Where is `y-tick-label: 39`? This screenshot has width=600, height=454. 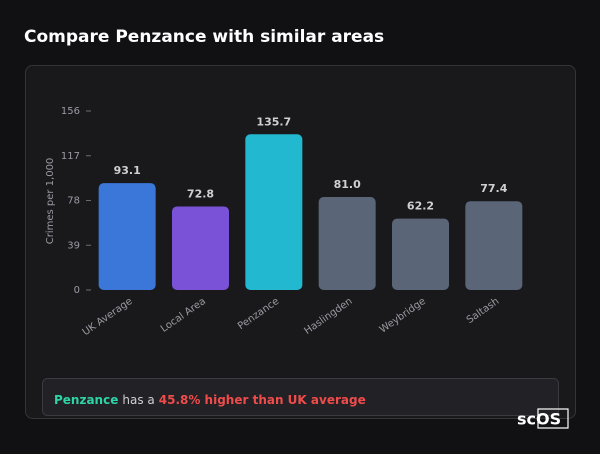
y-tick-label: 39 is located at coordinates (73, 245).